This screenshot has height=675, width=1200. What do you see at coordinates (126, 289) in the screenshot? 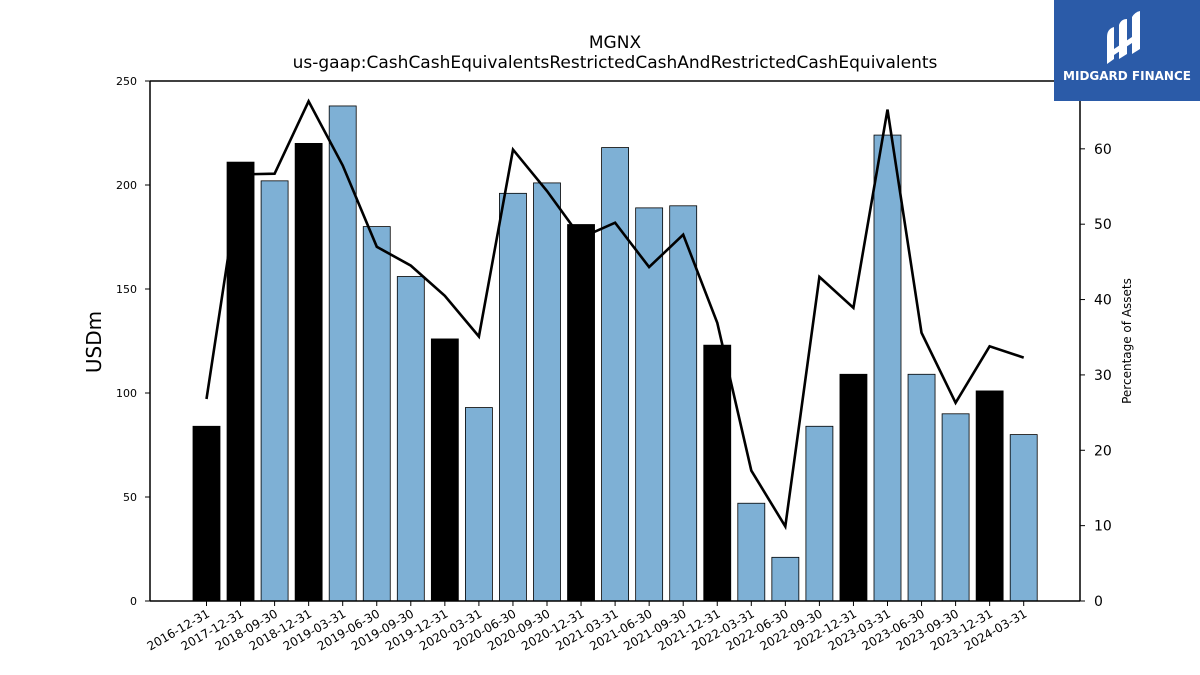
I see `y-tick-label-150: 150` at bounding box center [126, 289].